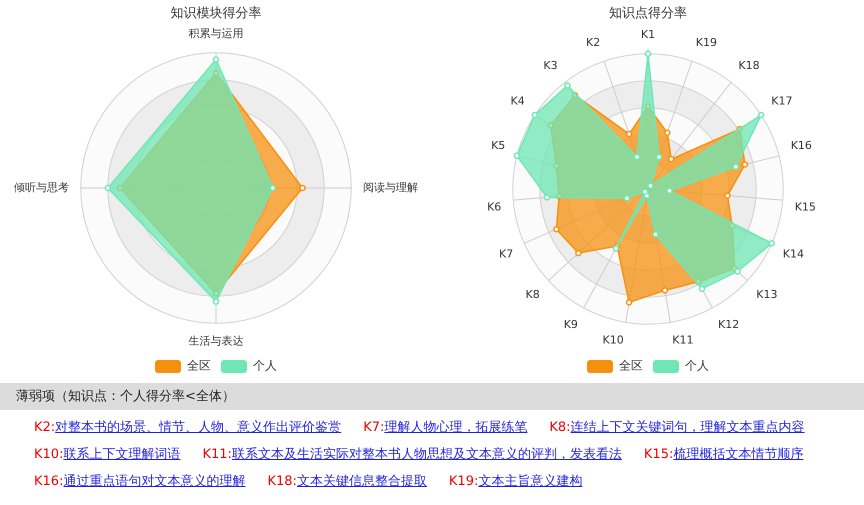  Describe the element at coordinates (707, 43) in the screenshot. I see `spoke-label: K19` at that location.